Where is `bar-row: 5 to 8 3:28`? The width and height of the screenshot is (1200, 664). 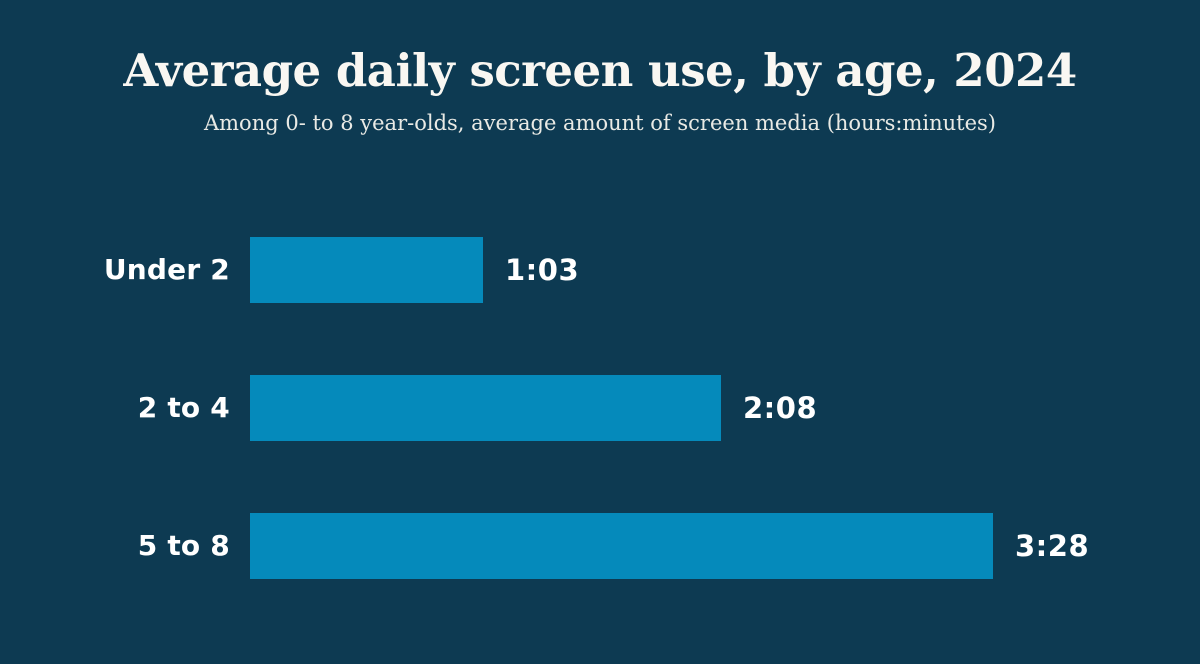
bar-row: 5 to 8 3:28 is located at coordinates (600, 546).